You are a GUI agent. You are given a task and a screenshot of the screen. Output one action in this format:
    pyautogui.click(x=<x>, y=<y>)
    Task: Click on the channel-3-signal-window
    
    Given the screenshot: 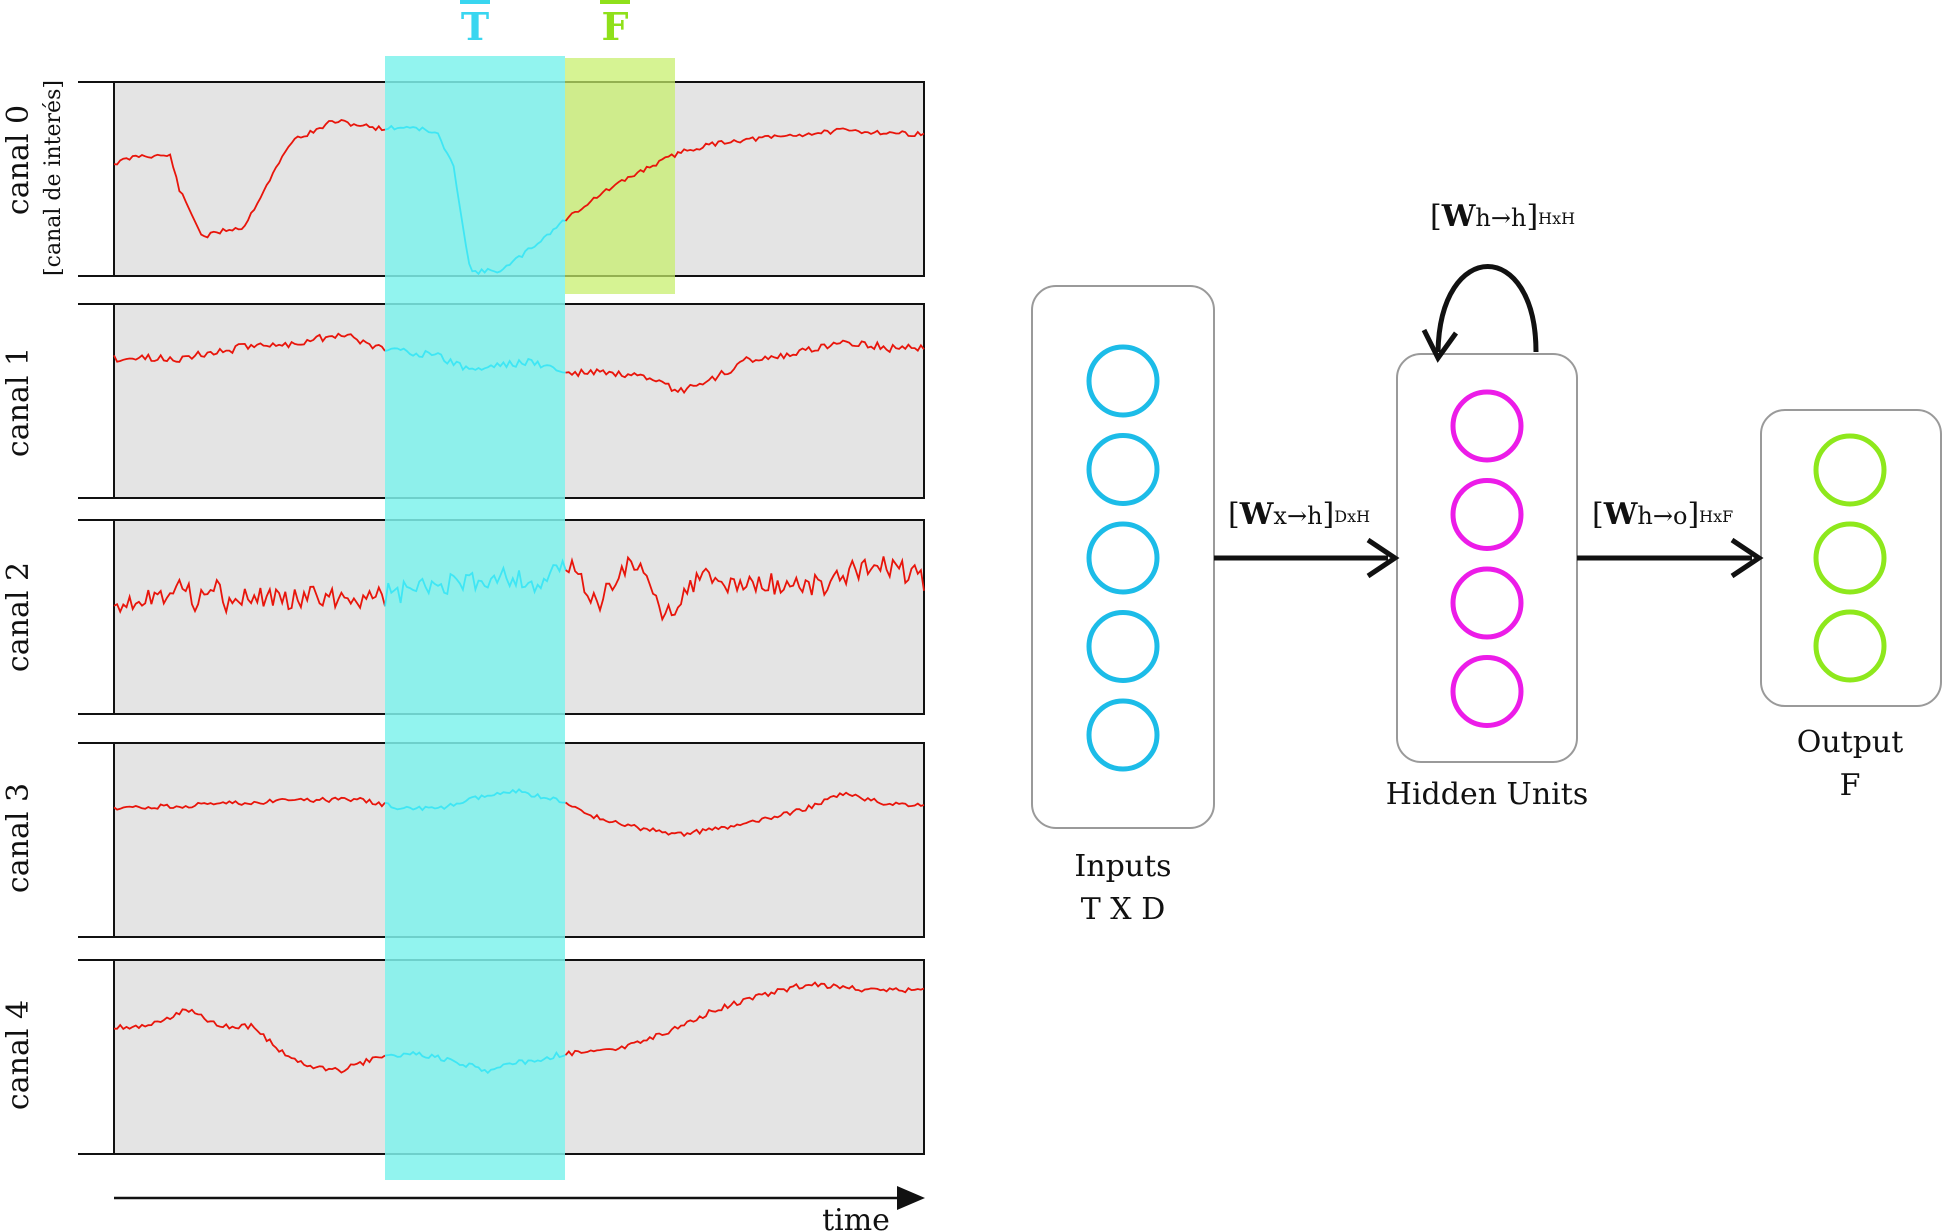 What is the action you would take?
    pyautogui.click(x=475, y=800)
    